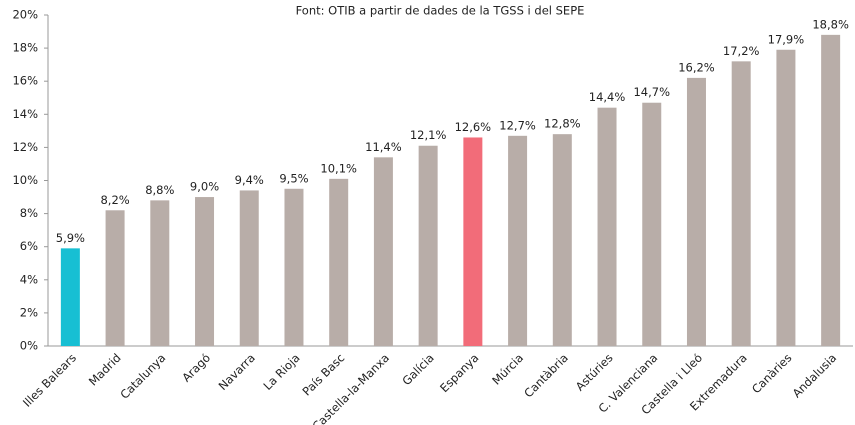 The height and width of the screenshot is (425, 855). Describe the element at coordinates (204, 187) in the screenshot. I see `value-label: 9,0%` at that location.